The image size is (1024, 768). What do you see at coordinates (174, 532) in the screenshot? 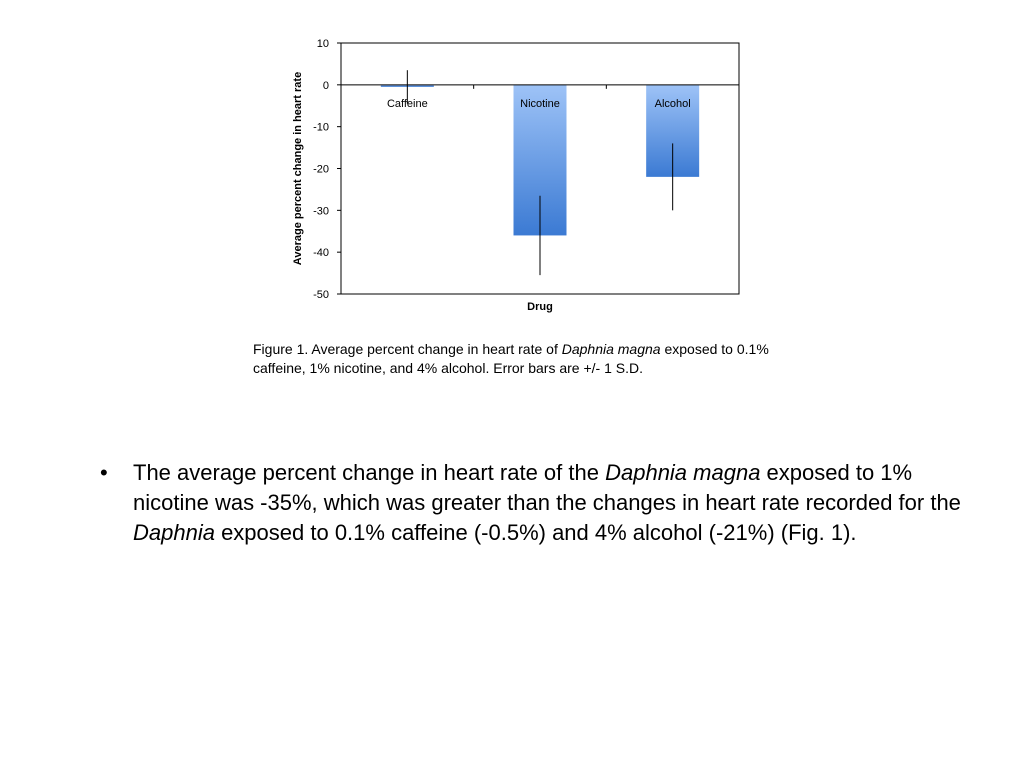
I see `bullet-species-2: Daphnia` at bounding box center [174, 532].